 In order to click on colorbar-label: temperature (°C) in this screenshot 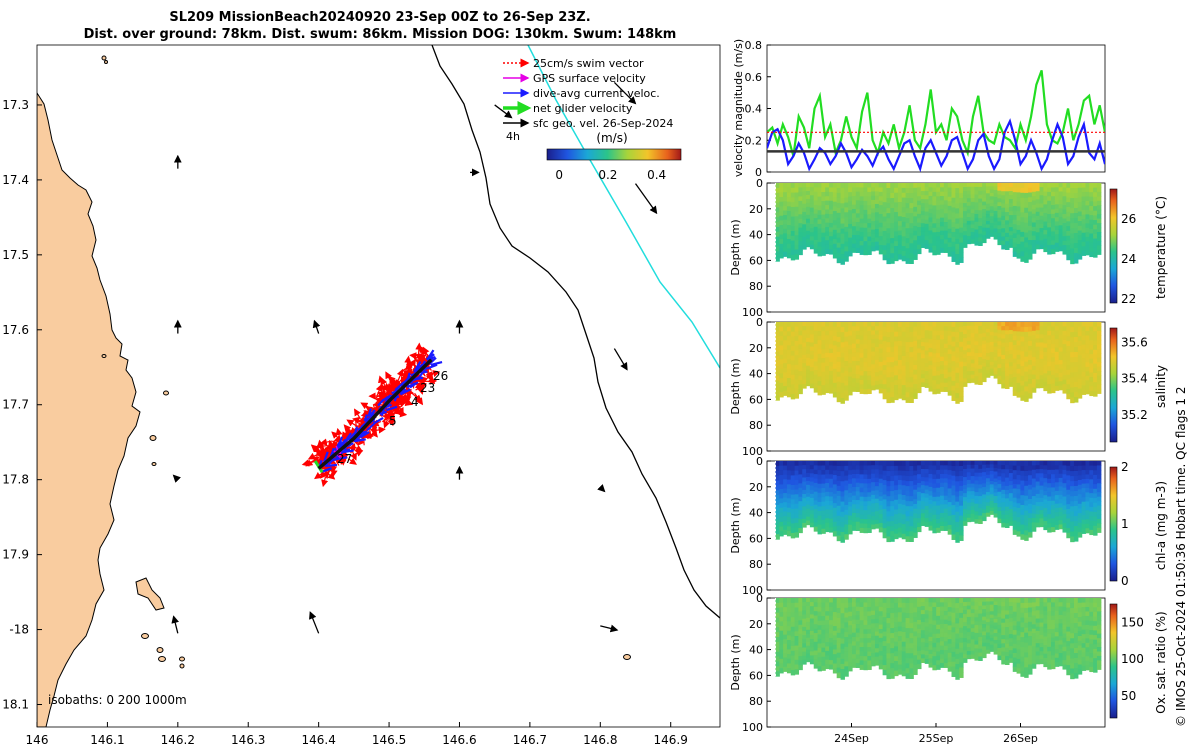, I will do `click(1161, 247)`.